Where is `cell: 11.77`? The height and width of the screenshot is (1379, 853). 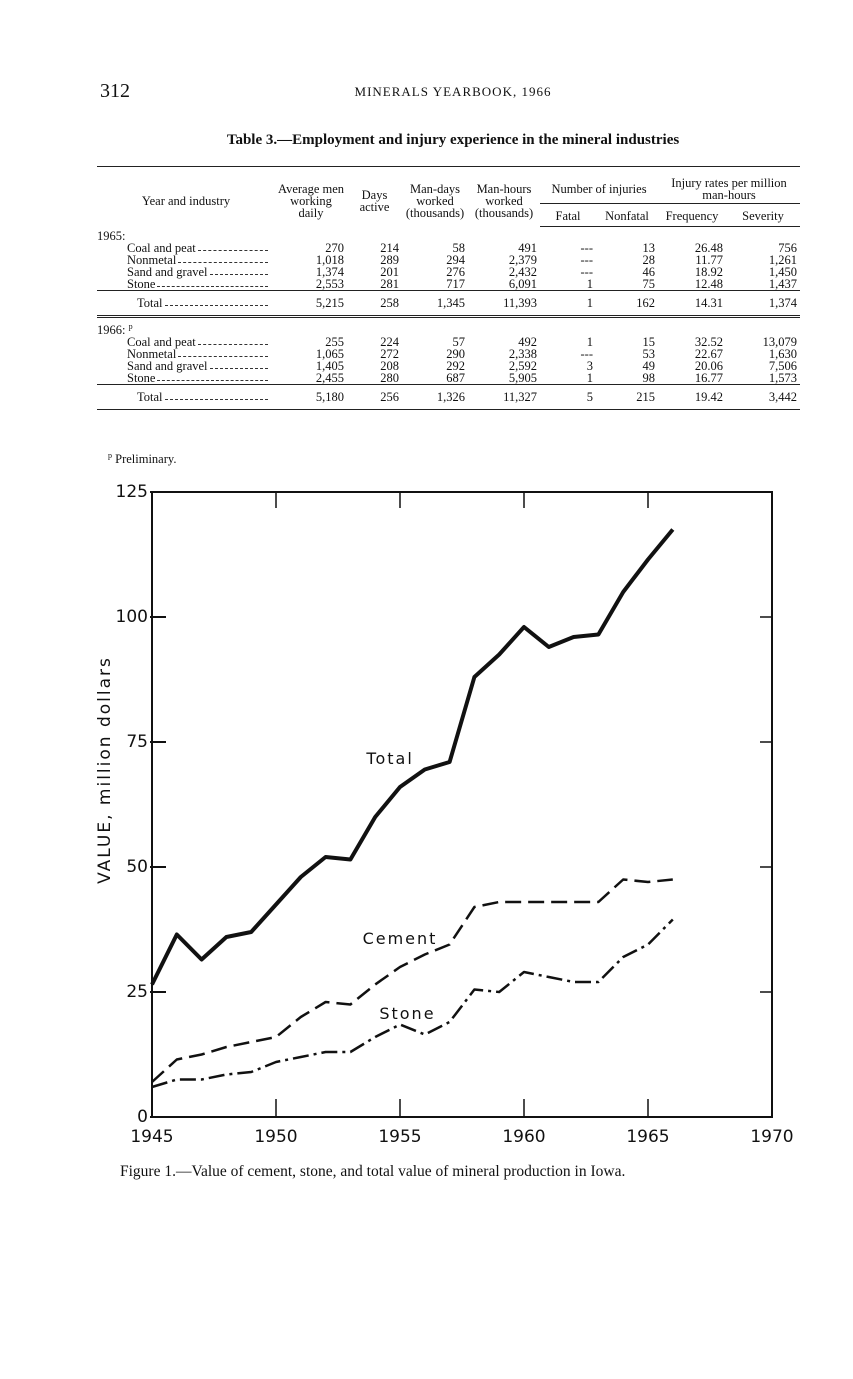
cell: 11.77 is located at coordinates (709, 260).